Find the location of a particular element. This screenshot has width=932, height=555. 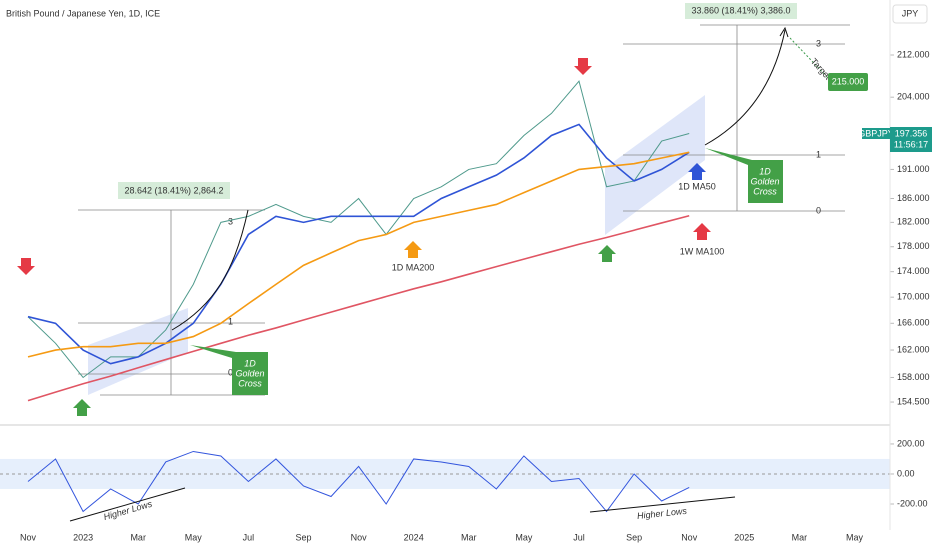

symbol-tag-text: GBPJPY is located at coordinates (876, 133).